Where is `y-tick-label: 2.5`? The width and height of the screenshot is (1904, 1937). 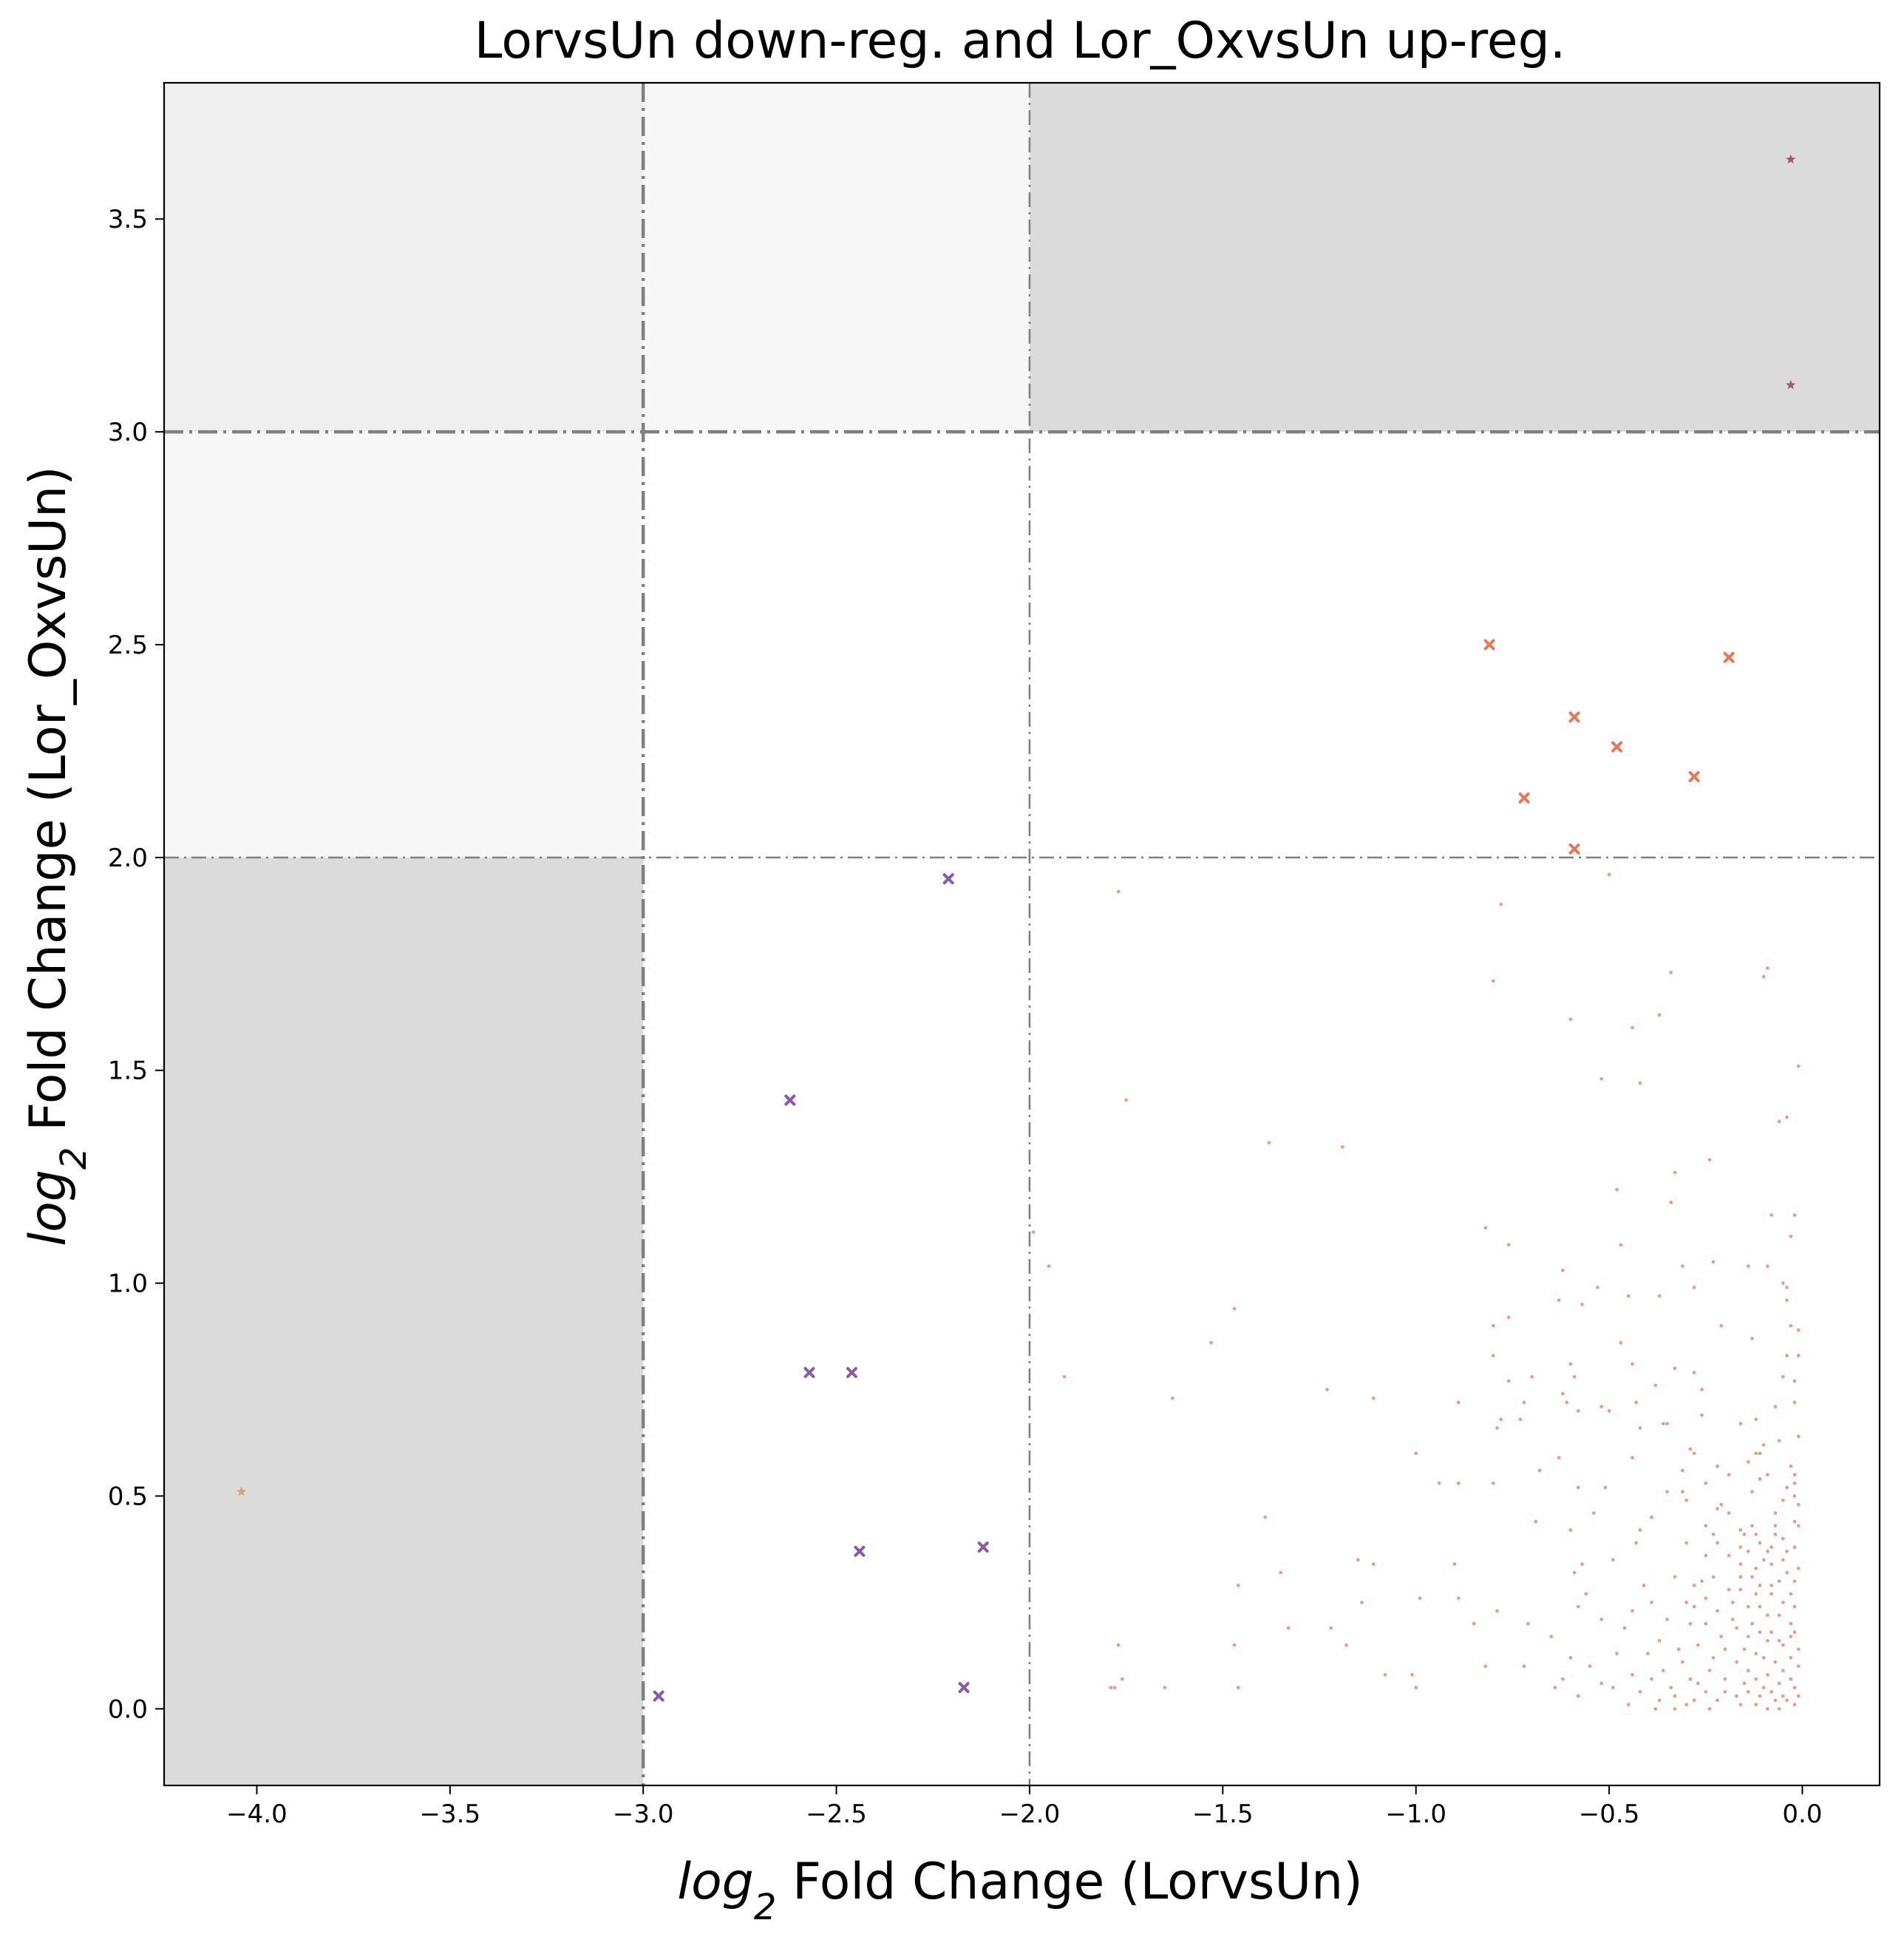 y-tick-label: 2.5 is located at coordinates (128, 645).